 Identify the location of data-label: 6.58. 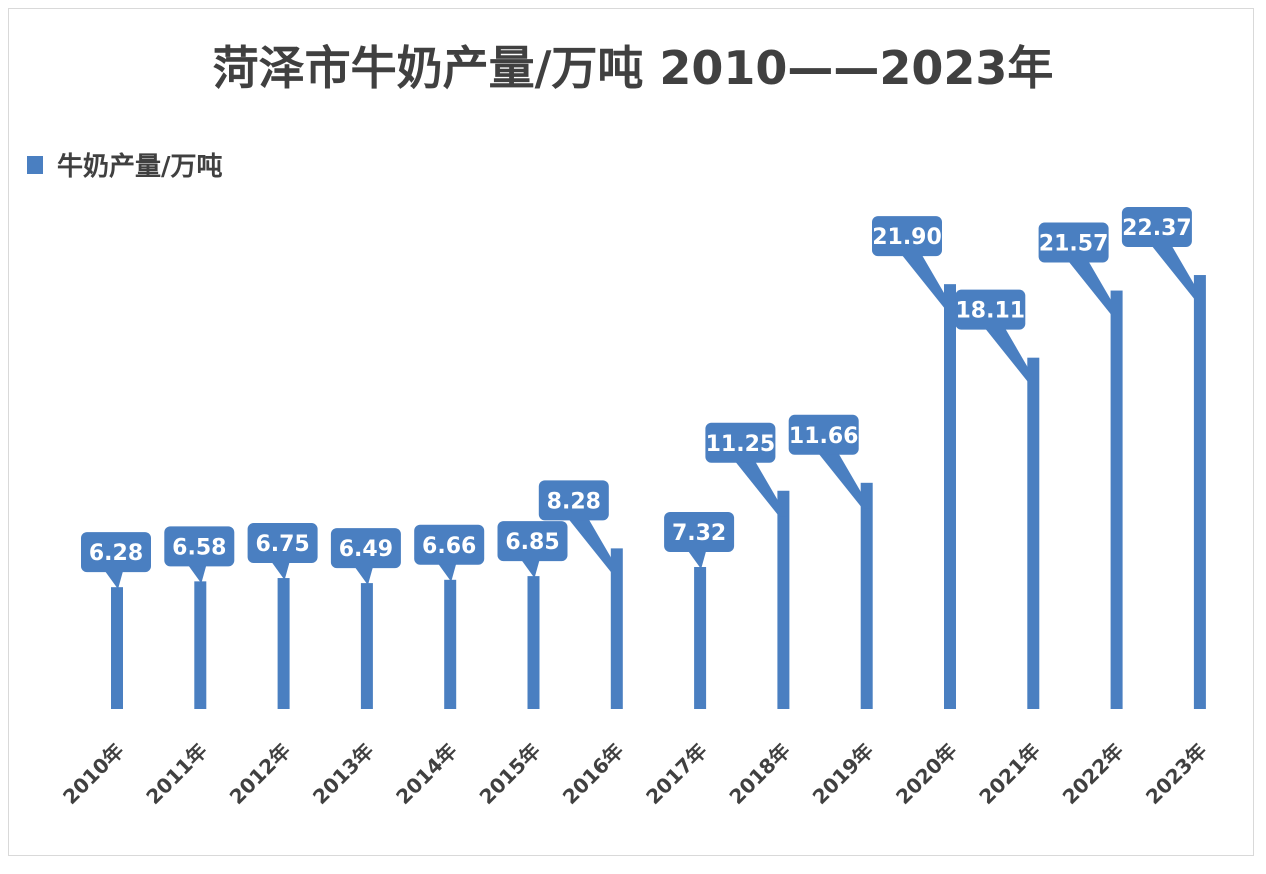
(199, 547).